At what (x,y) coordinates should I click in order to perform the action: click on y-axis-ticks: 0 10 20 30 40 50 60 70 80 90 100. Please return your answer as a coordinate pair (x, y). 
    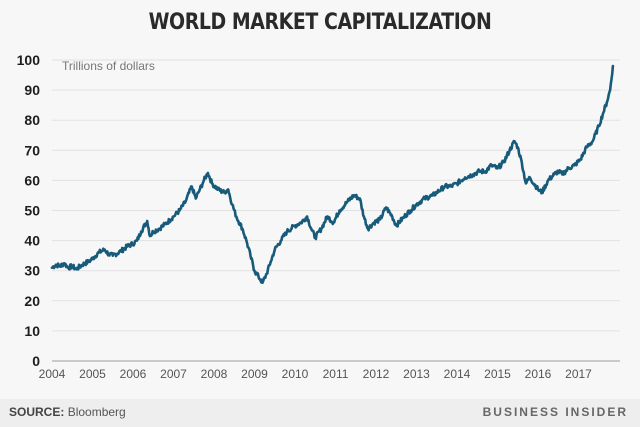
    Looking at the image, I should click on (29, 210).